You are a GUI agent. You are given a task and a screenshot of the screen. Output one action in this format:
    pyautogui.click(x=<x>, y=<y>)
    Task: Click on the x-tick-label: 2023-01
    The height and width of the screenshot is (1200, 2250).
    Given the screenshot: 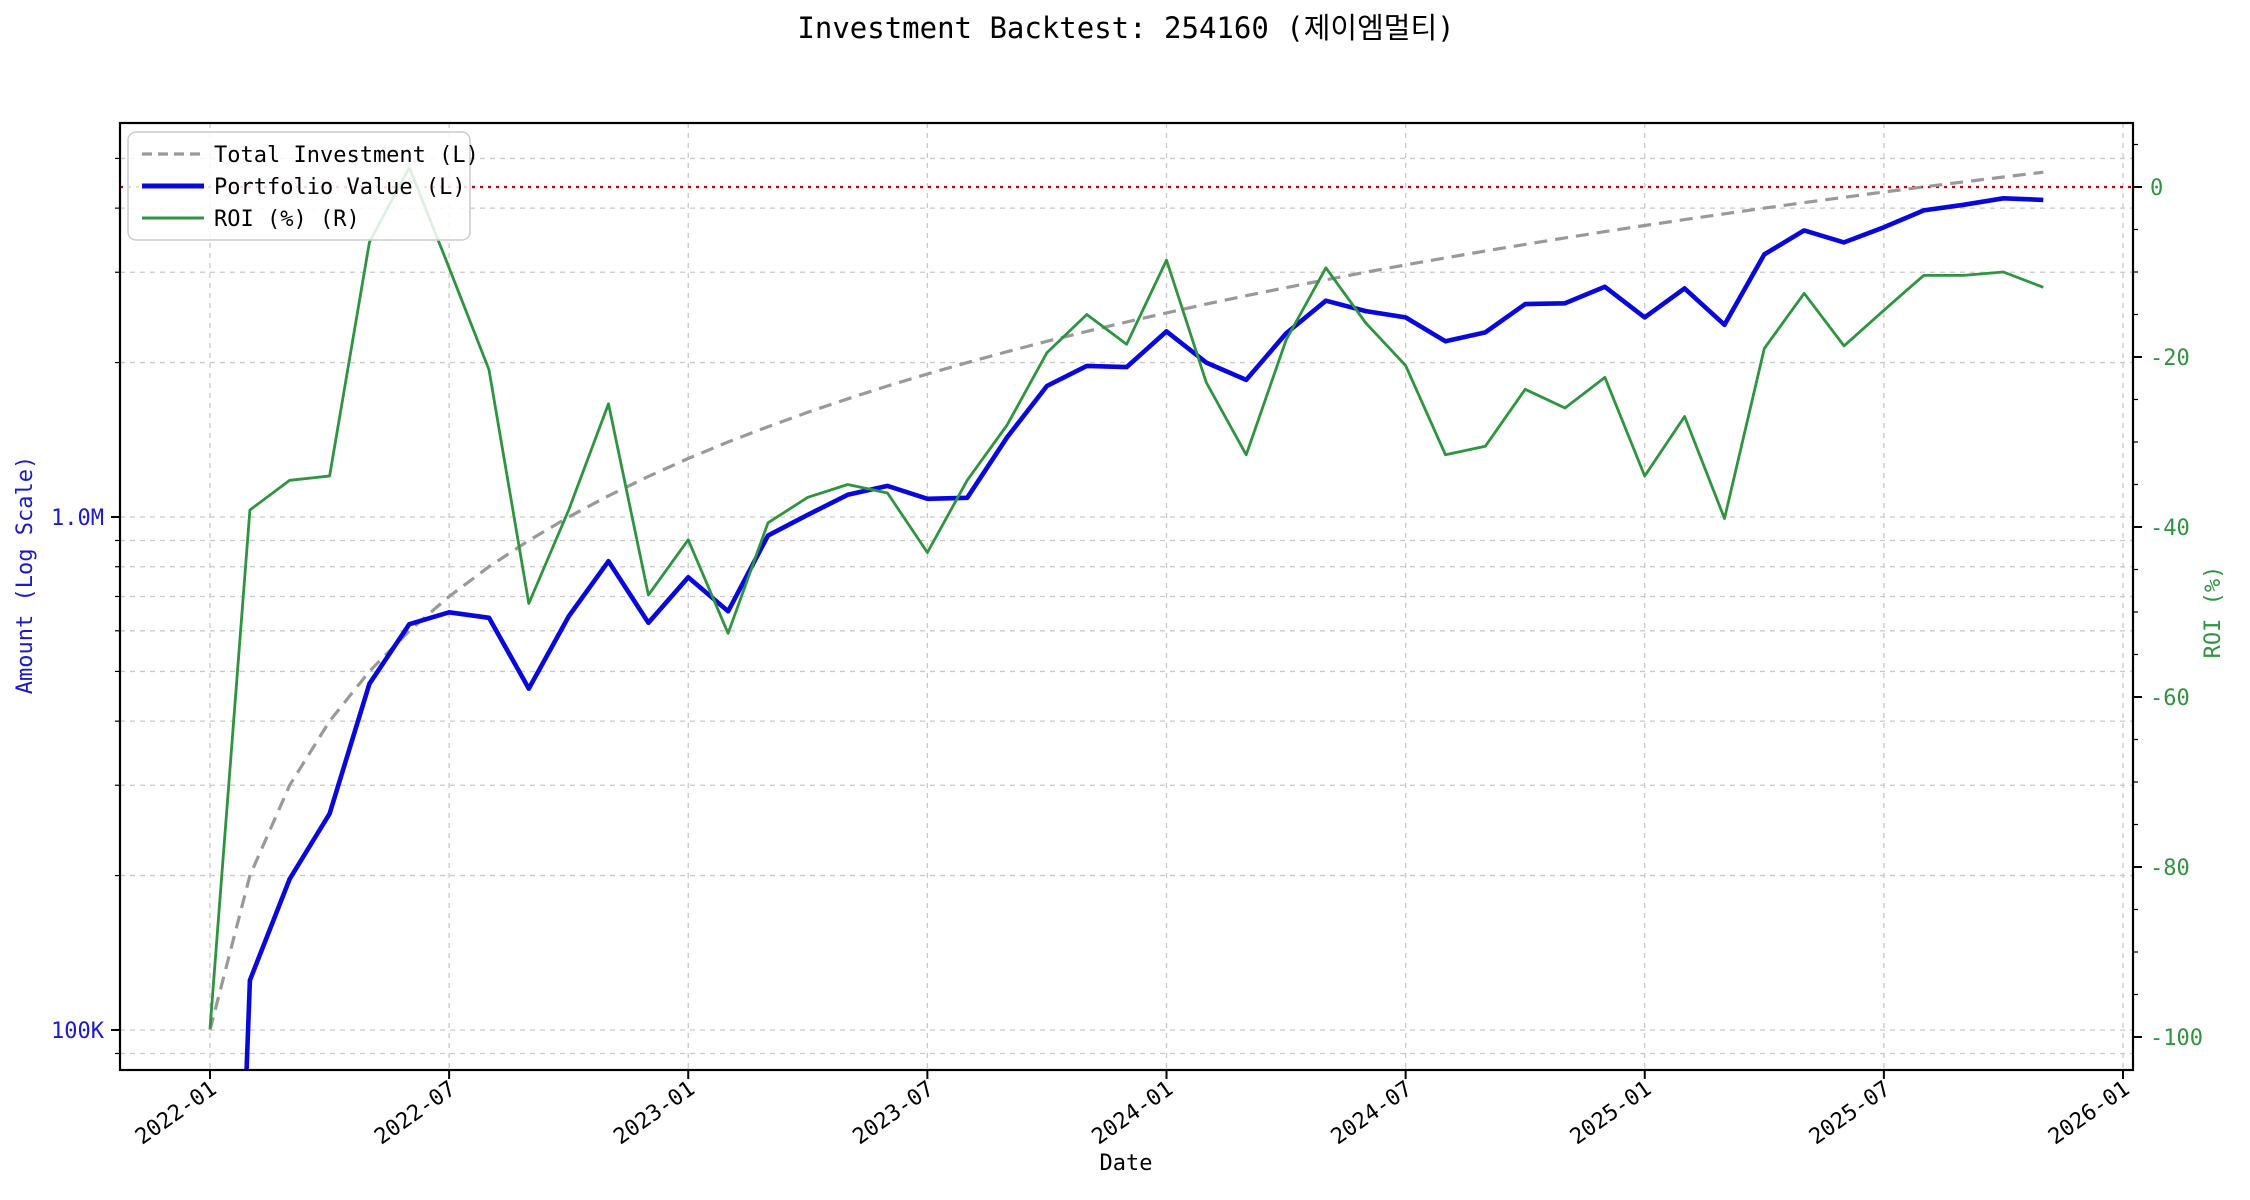 What is the action you would take?
    pyautogui.click(x=654, y=1113)
    